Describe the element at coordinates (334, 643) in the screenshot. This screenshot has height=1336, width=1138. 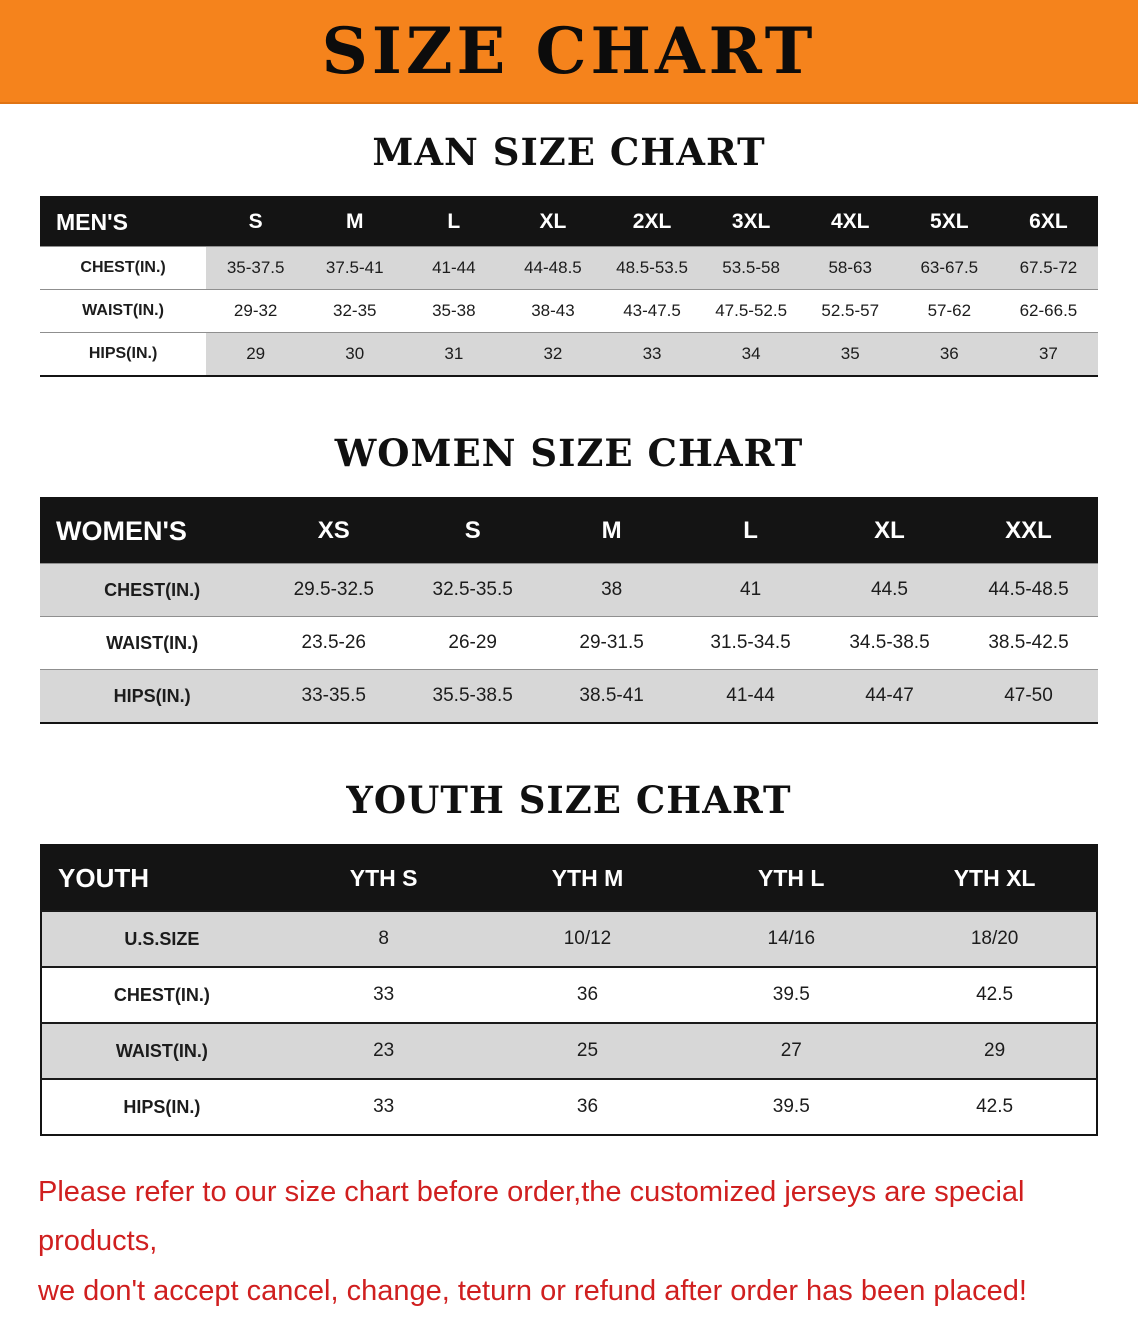
I see `value-cell: 23.5-26` at that location.